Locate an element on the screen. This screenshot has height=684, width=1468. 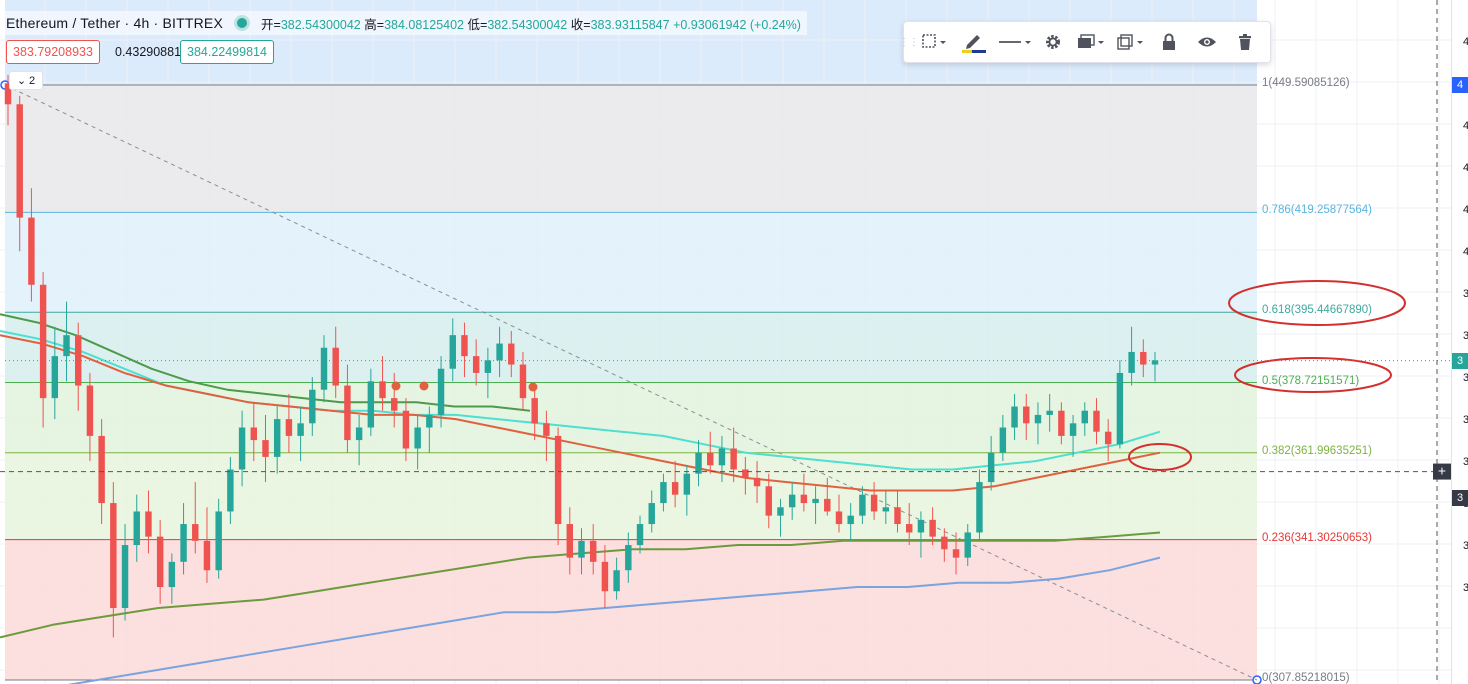
pencil-icon is located at coordinates (974, 42).